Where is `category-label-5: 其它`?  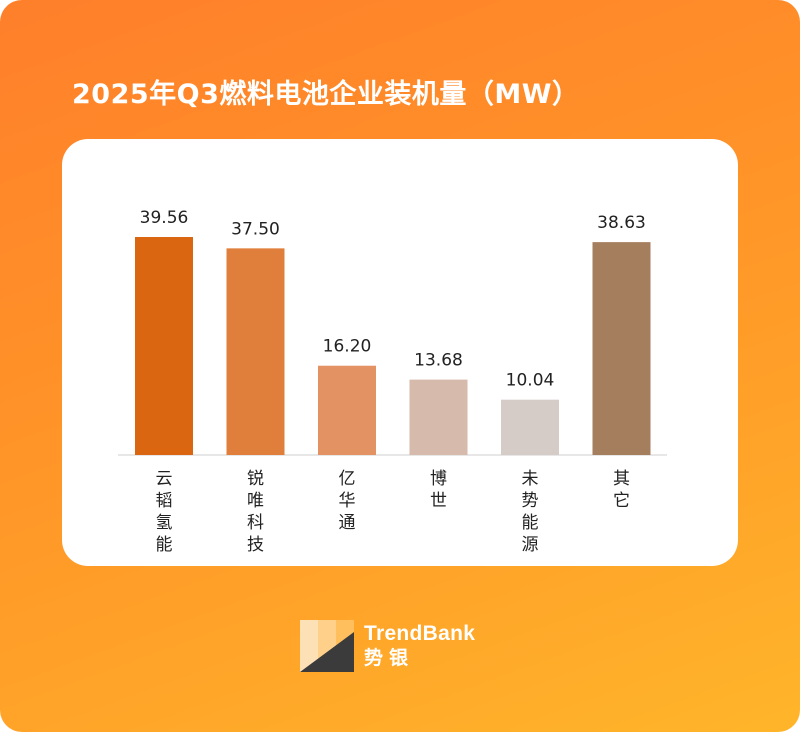
category-label-5: 其它 is located at coordinates (621, 490).